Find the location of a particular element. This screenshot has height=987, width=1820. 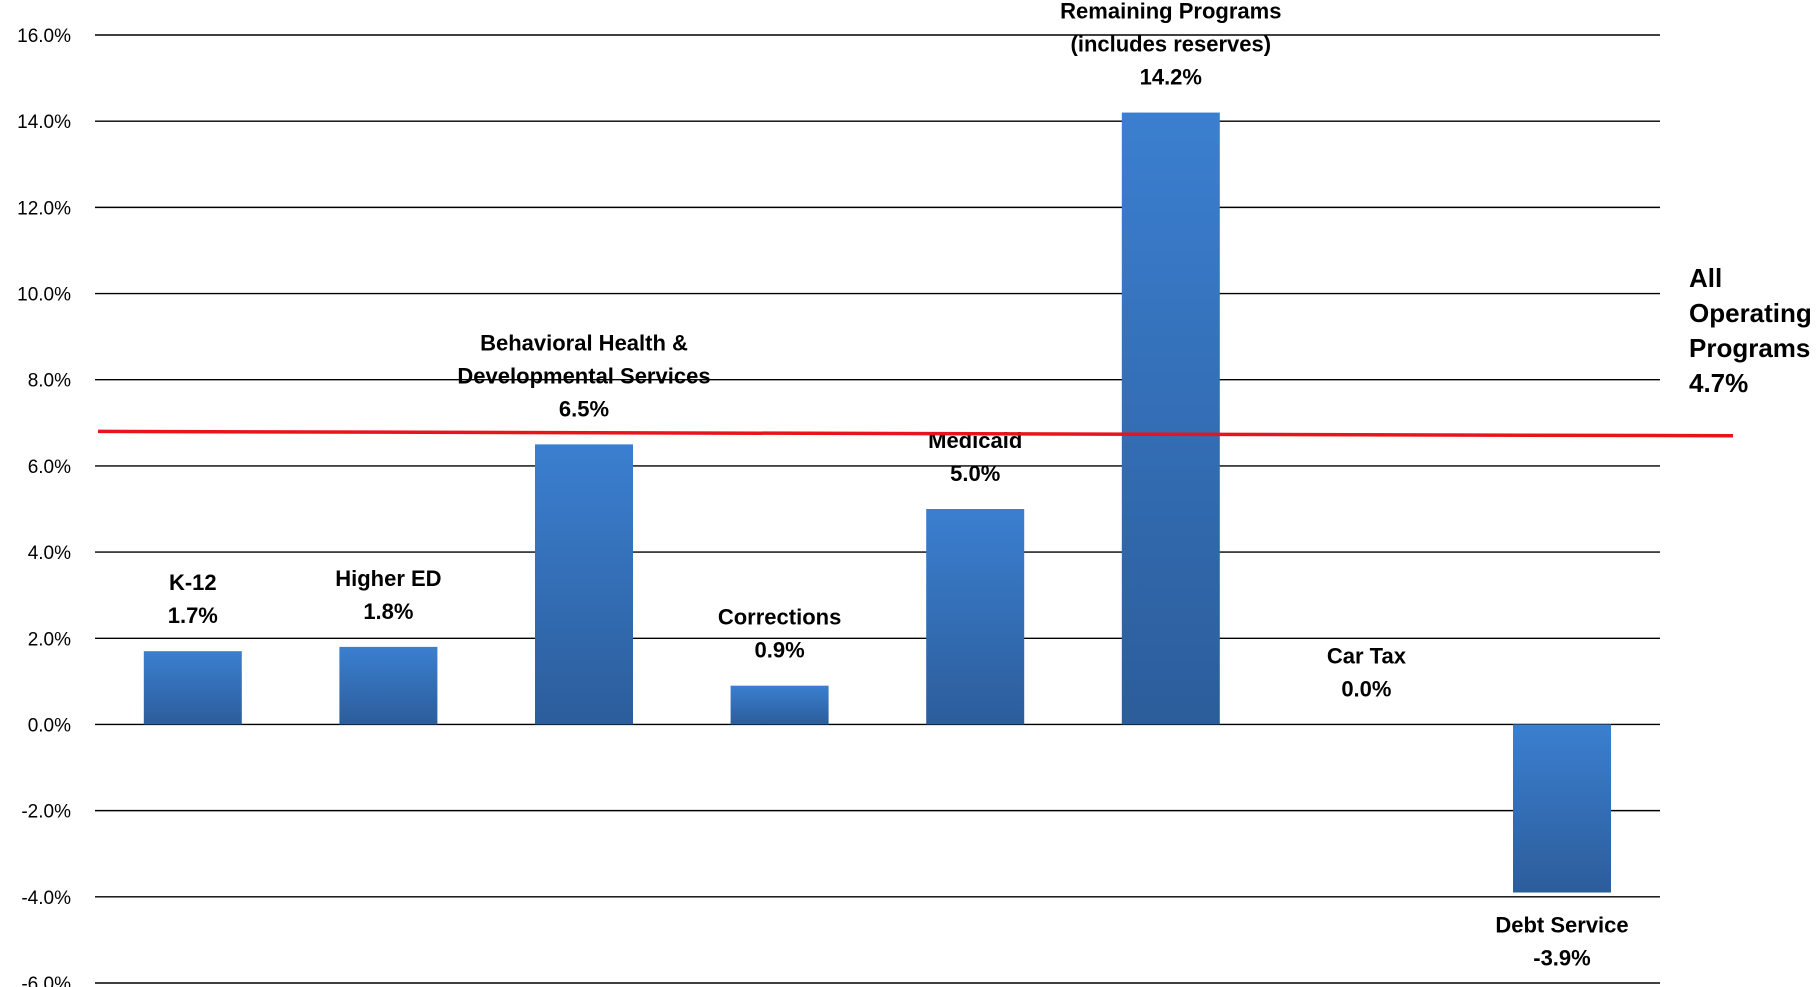

data-label: 1.7% is located at coordinates (193, 615).